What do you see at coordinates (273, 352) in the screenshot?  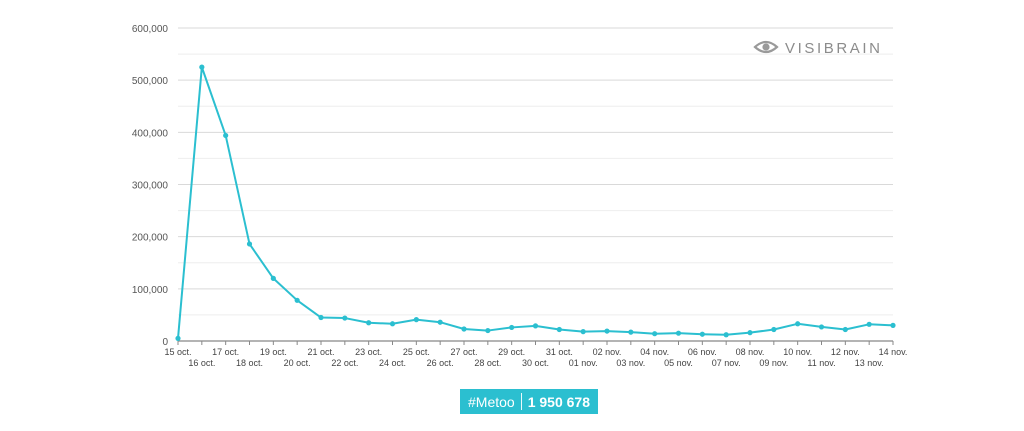 I see `x-tick-label: 19 oct.` at bounding box center [273, 352].